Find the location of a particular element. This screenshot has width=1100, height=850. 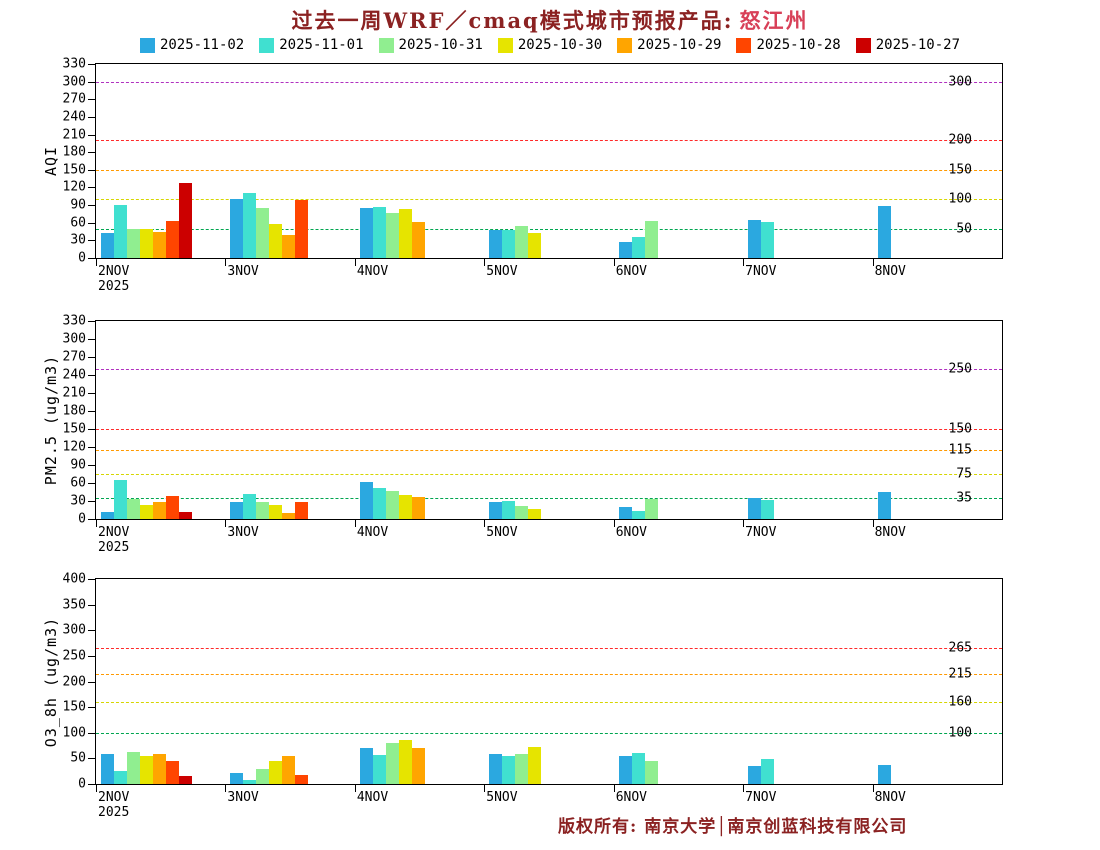

y-tick-label: 270 is located at coordinates (74, 357).